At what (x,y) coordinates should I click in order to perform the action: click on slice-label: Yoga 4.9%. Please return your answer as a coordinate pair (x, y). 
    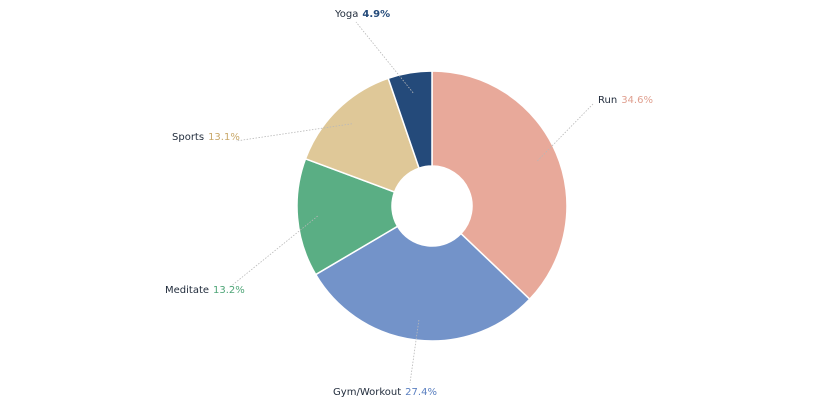
    Looking at the image, I should click on (362, 14).